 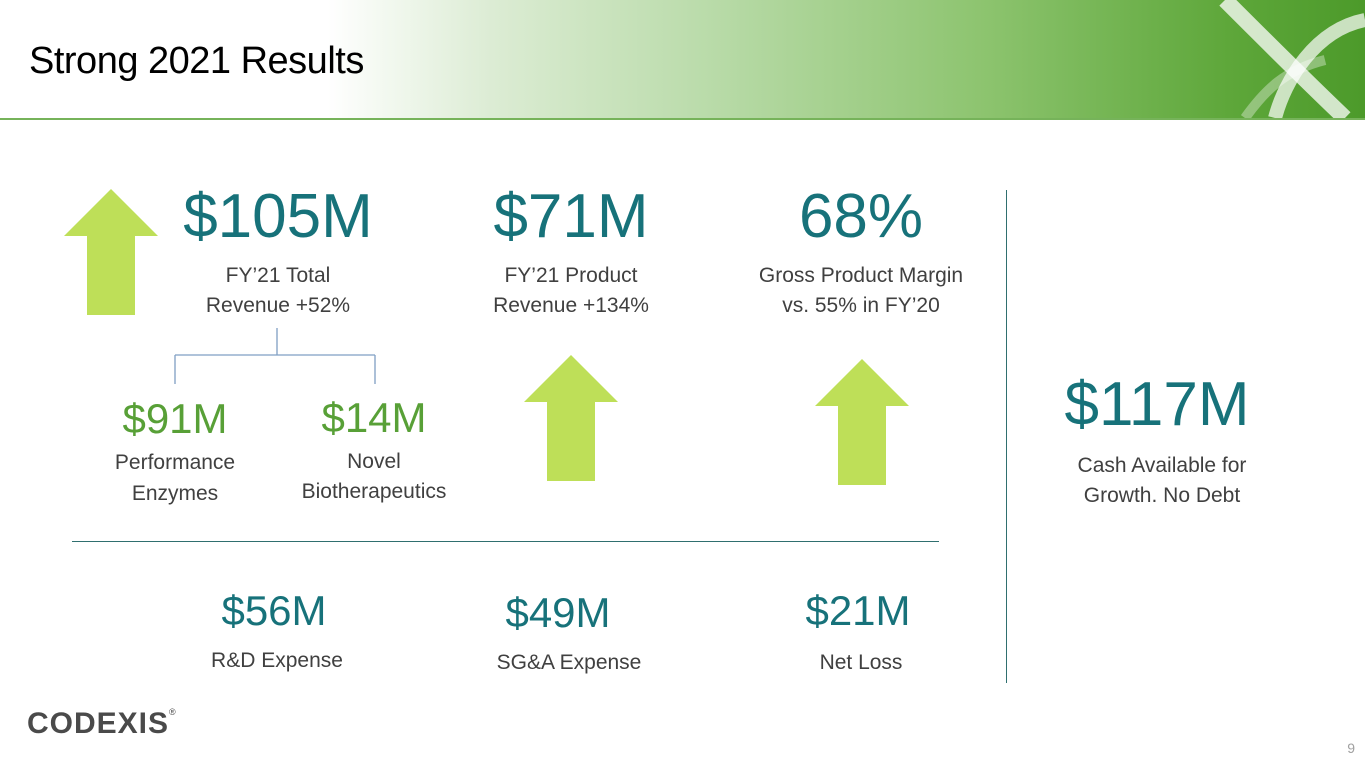 What do you see at coordinates (1157, 404) in the screenshot?
I see `cash-value: $117M` at bounding box center [1157, 404].